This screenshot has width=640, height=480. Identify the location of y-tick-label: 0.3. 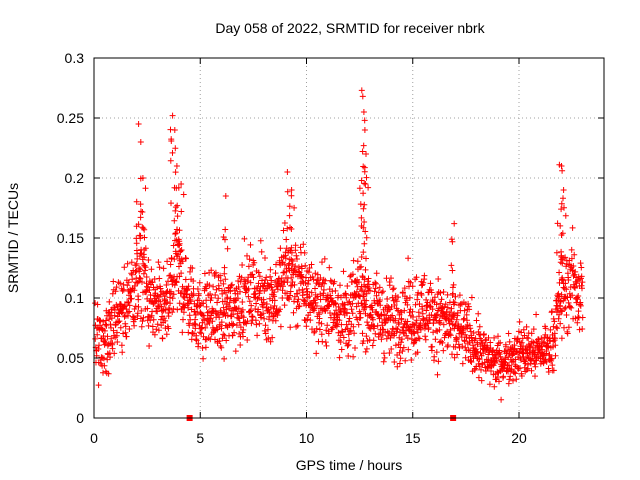
(75, 58).